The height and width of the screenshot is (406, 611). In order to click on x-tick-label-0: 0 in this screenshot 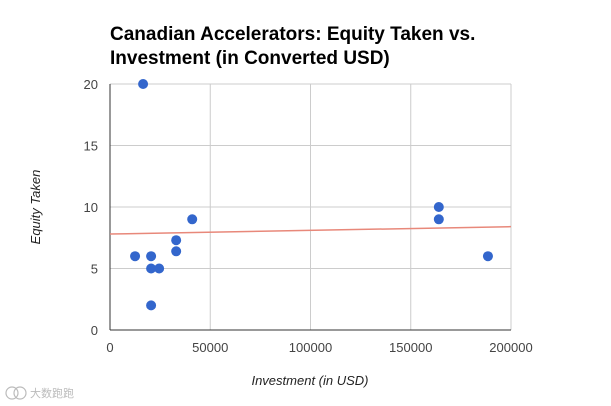, I will do `click(109, 347)`.